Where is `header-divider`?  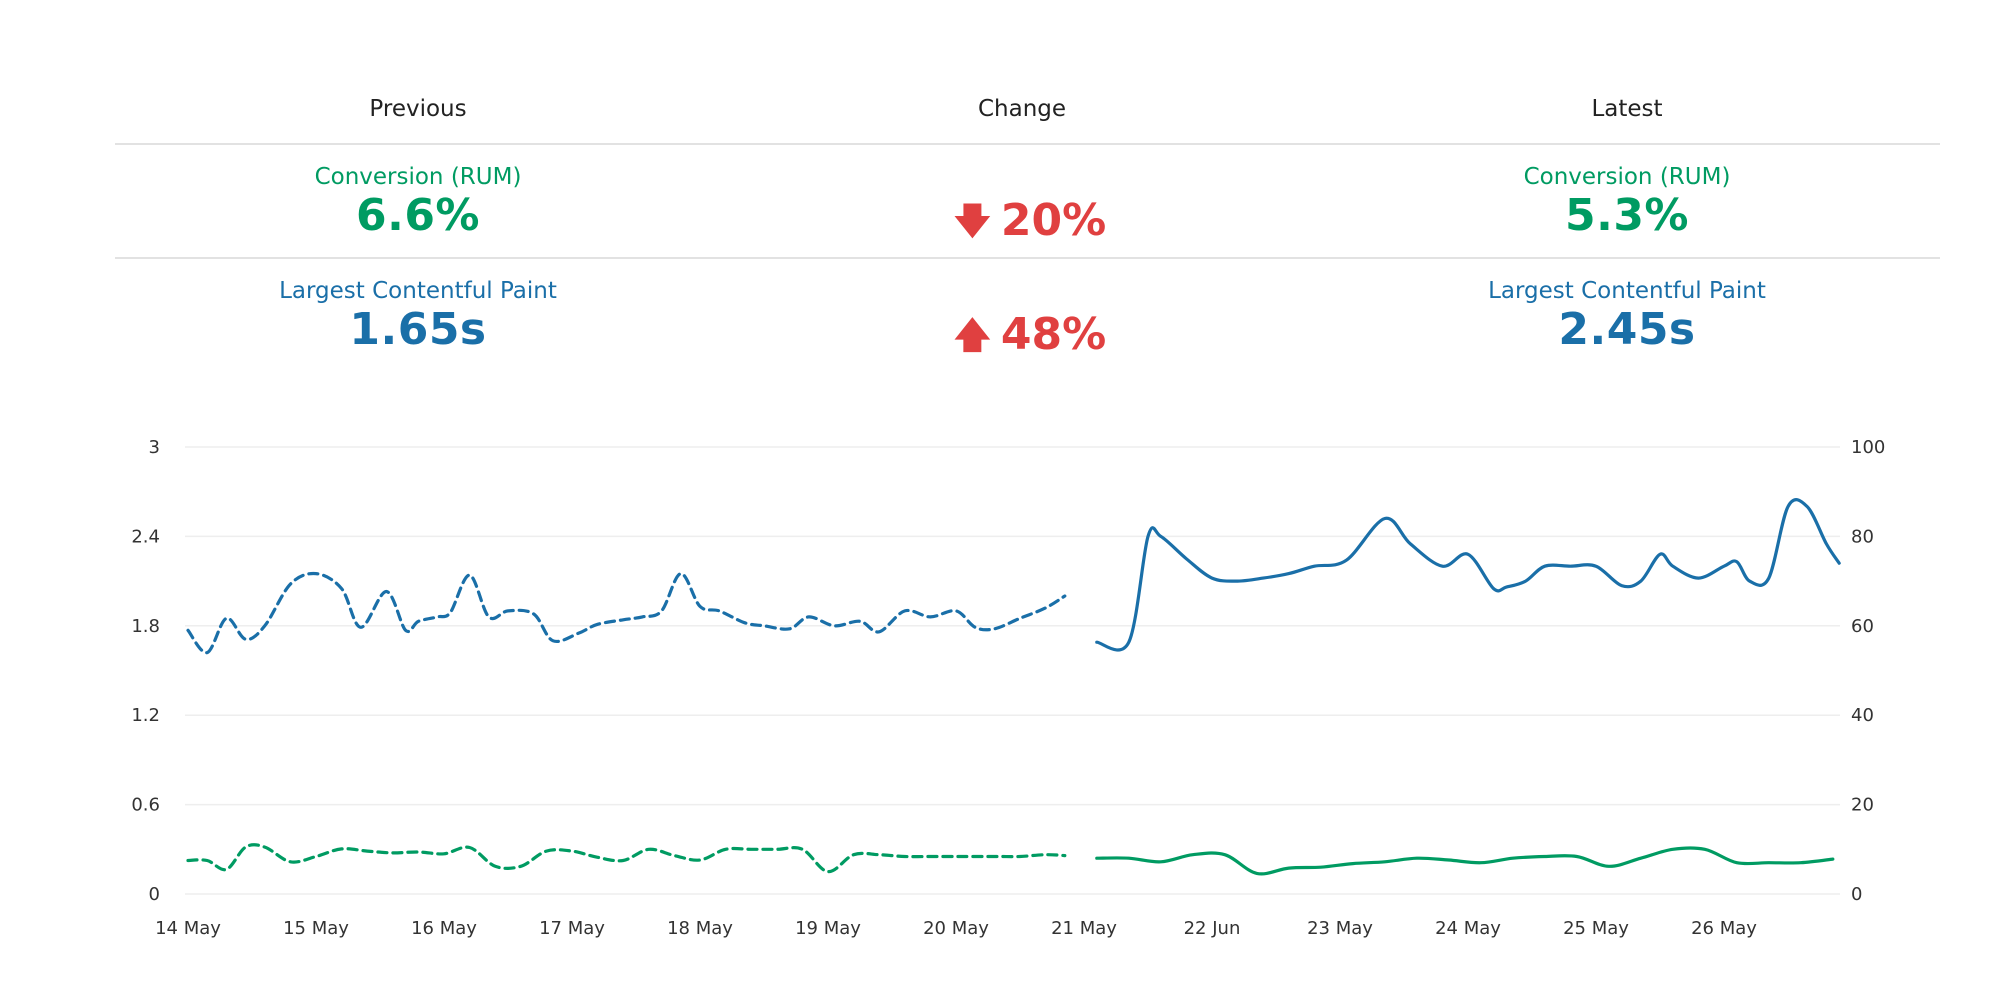
header-divider is located at coordinates (1027, 144).